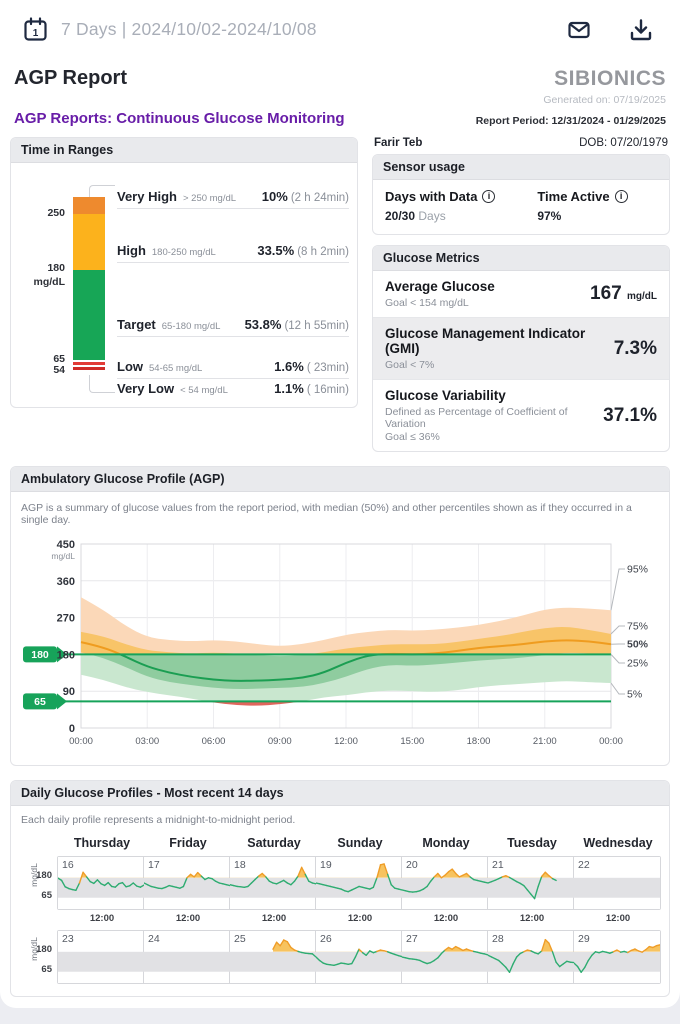 Image resolution: width=680 pixels, height=1024 pixels. I want to click on weekday-label: Wednesday, so click(618, 843).